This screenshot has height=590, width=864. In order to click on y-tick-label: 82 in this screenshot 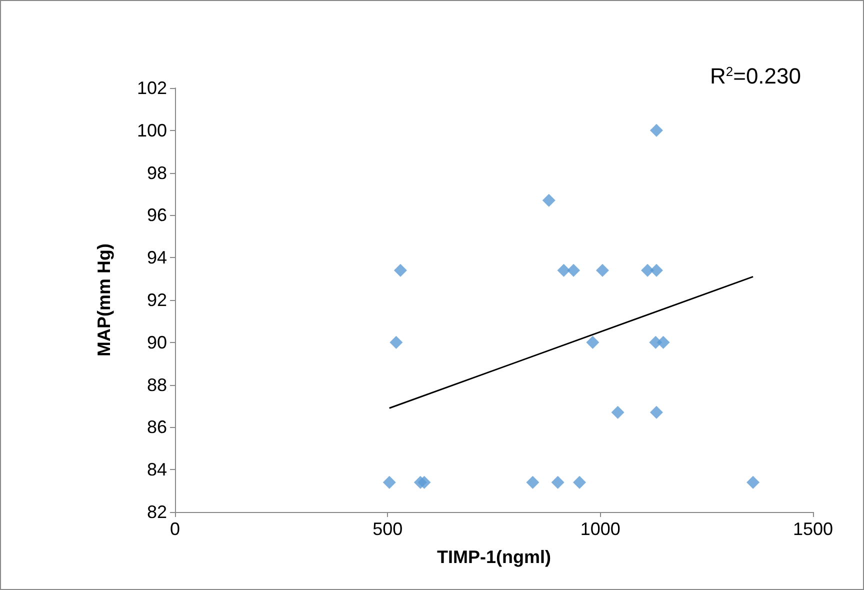, I will do `click(156, 512)`.